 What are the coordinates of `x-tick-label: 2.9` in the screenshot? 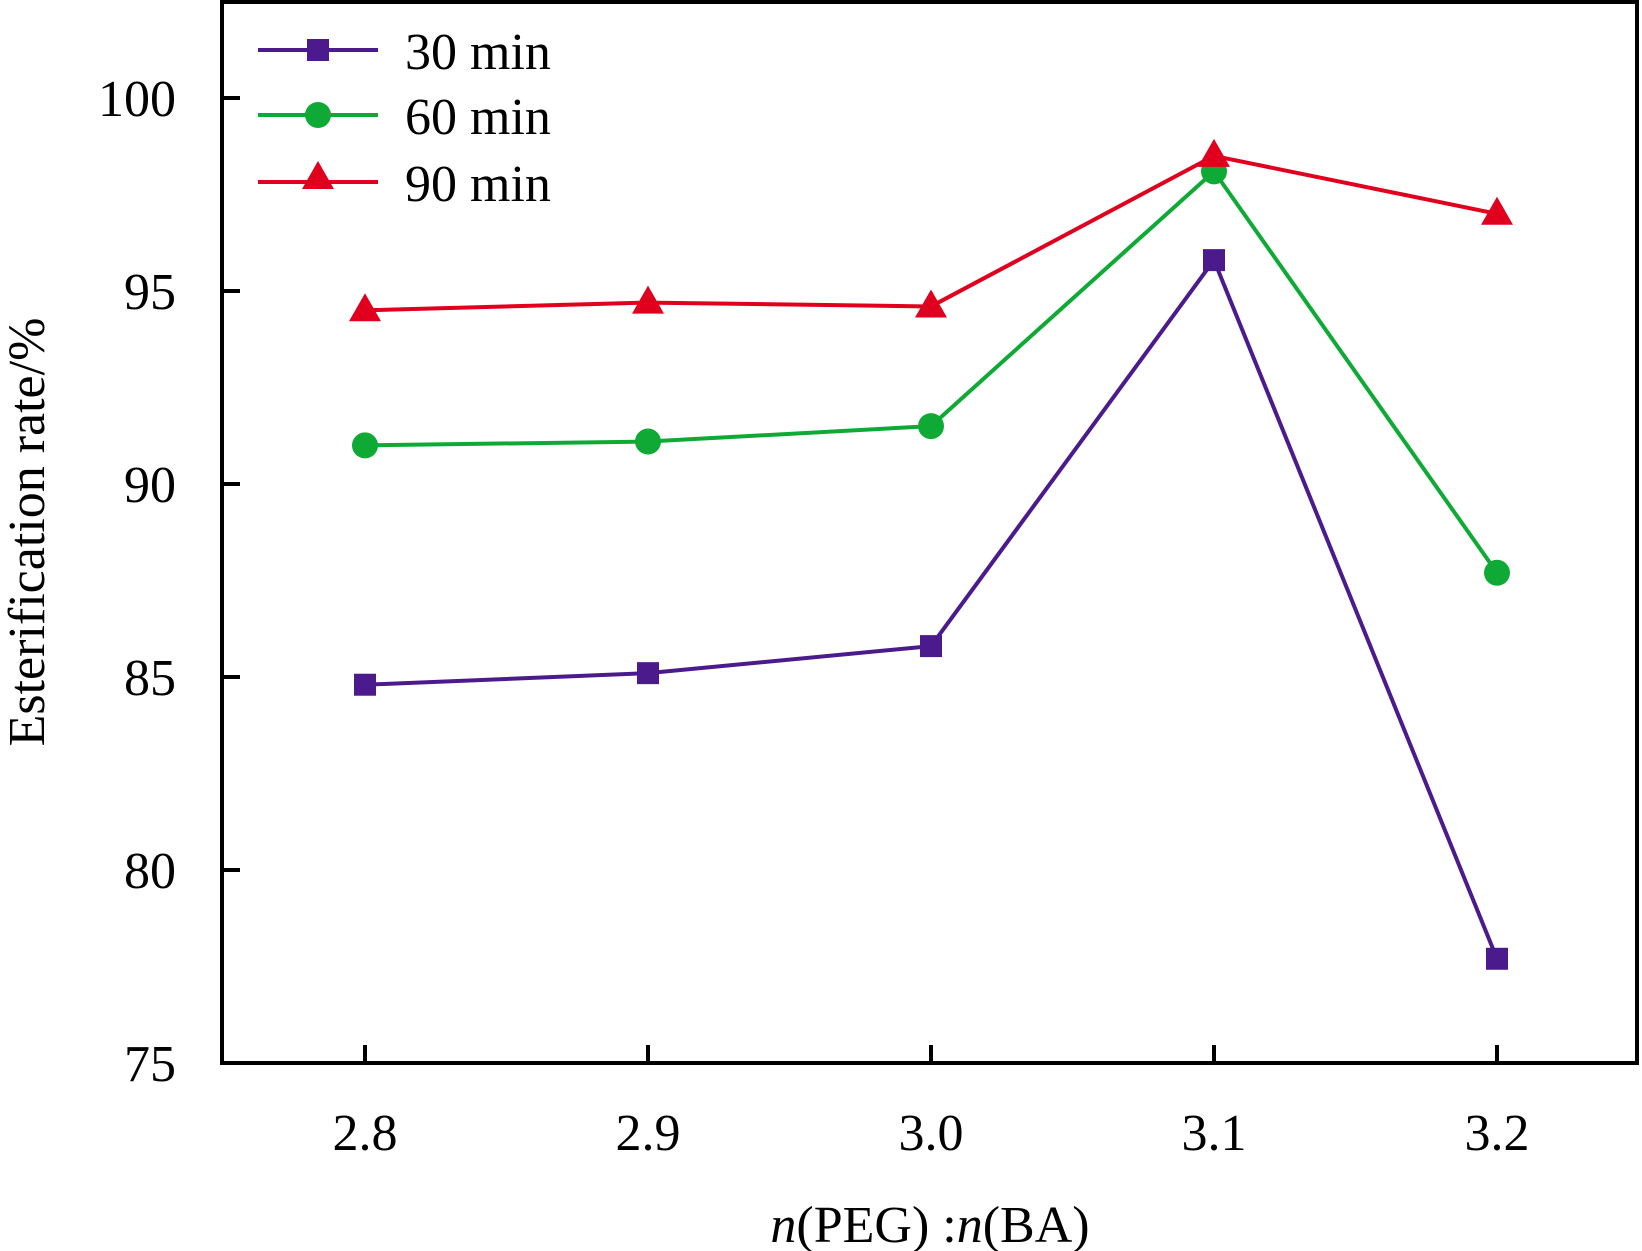 It's located at (648, 1133).